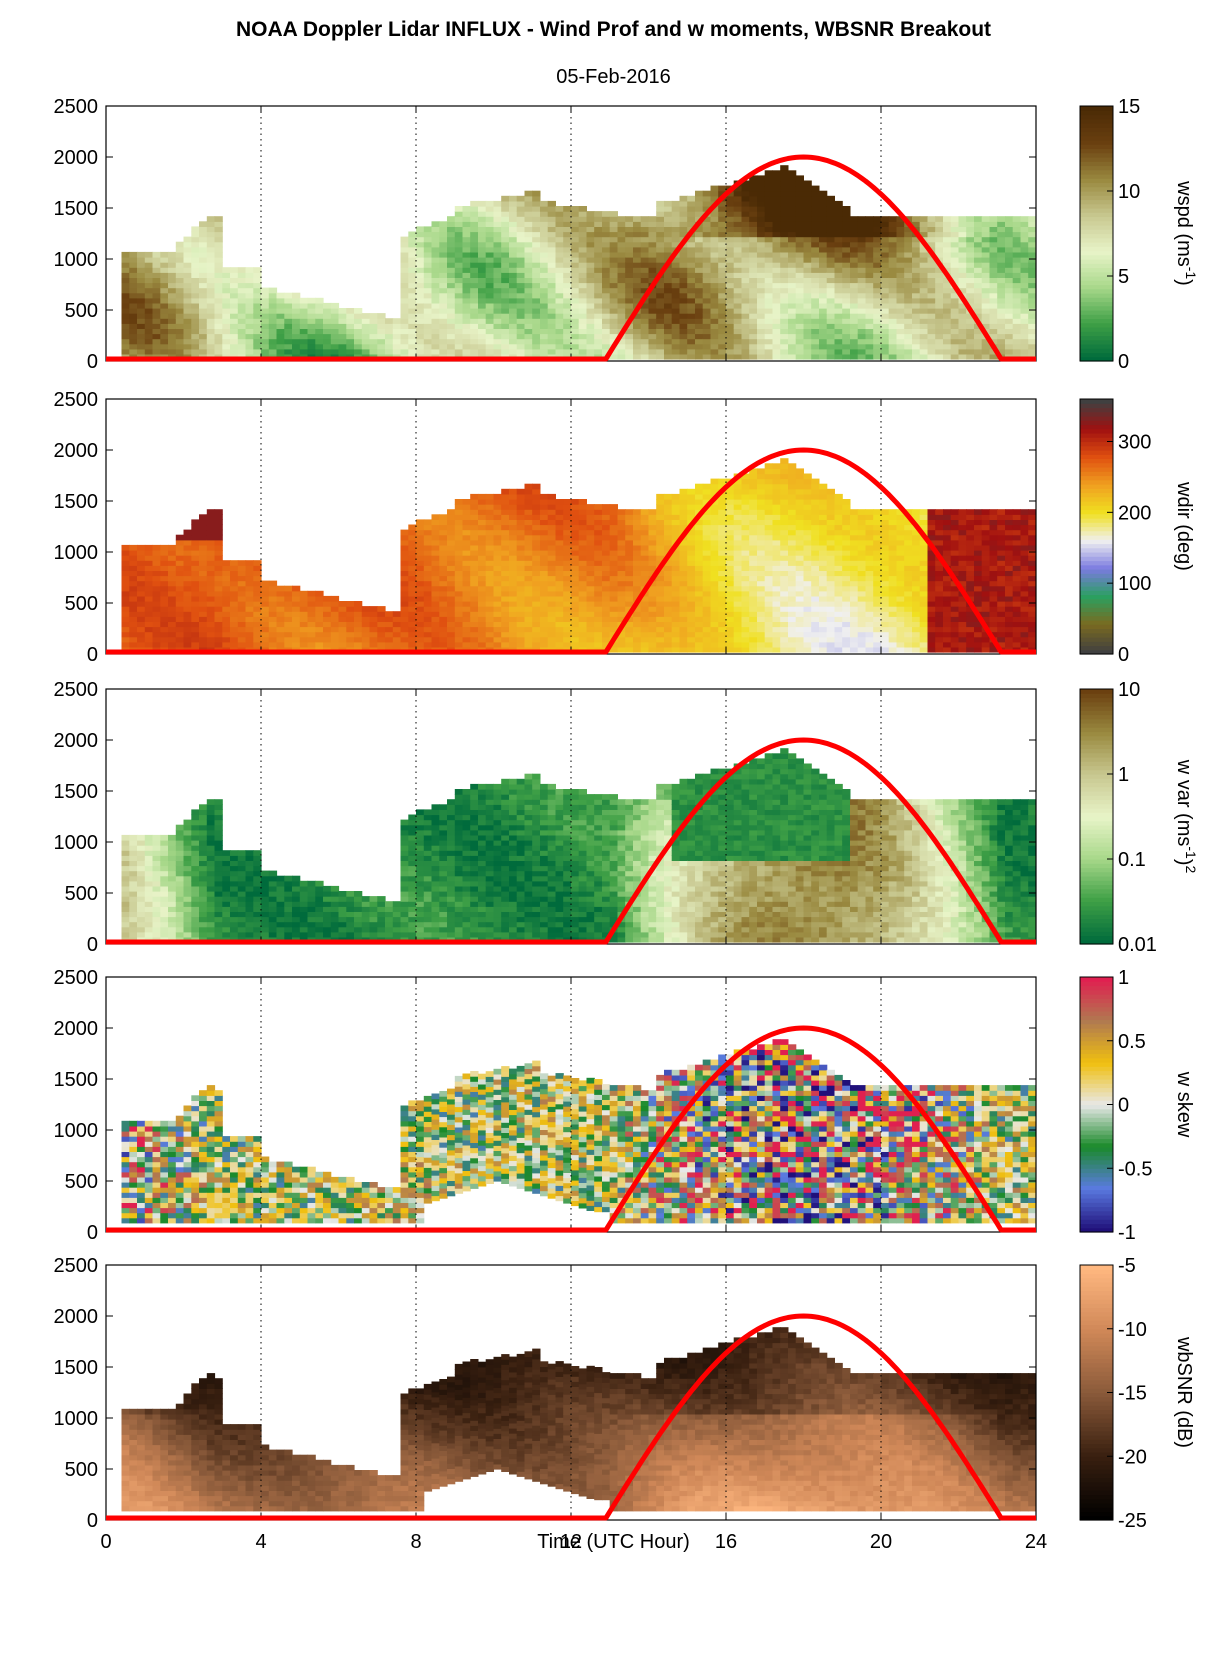  I want to click on colorbar-tick-label: 15, so click(1129, 107).